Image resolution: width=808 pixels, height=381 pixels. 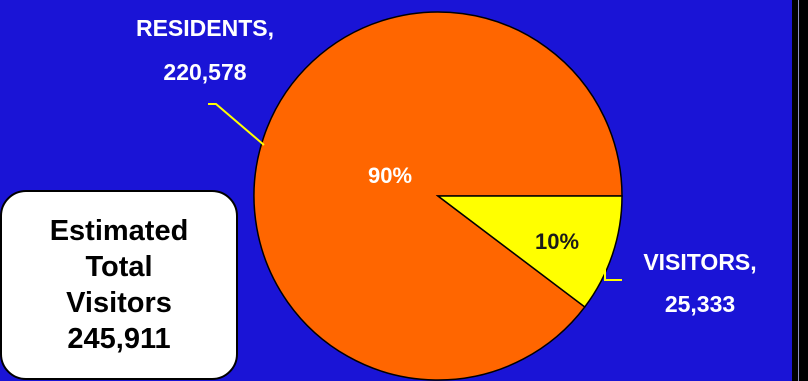 I want to click on callout-line-1: Estimated, so click(x=119, y=231).